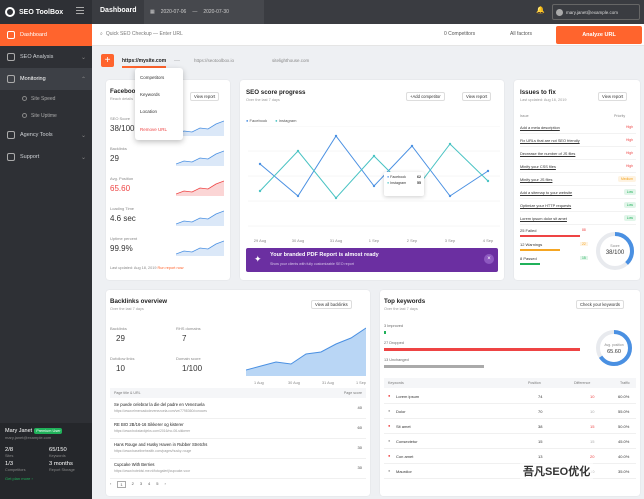  I want to click on add-site-button: +, so click(107, 60).